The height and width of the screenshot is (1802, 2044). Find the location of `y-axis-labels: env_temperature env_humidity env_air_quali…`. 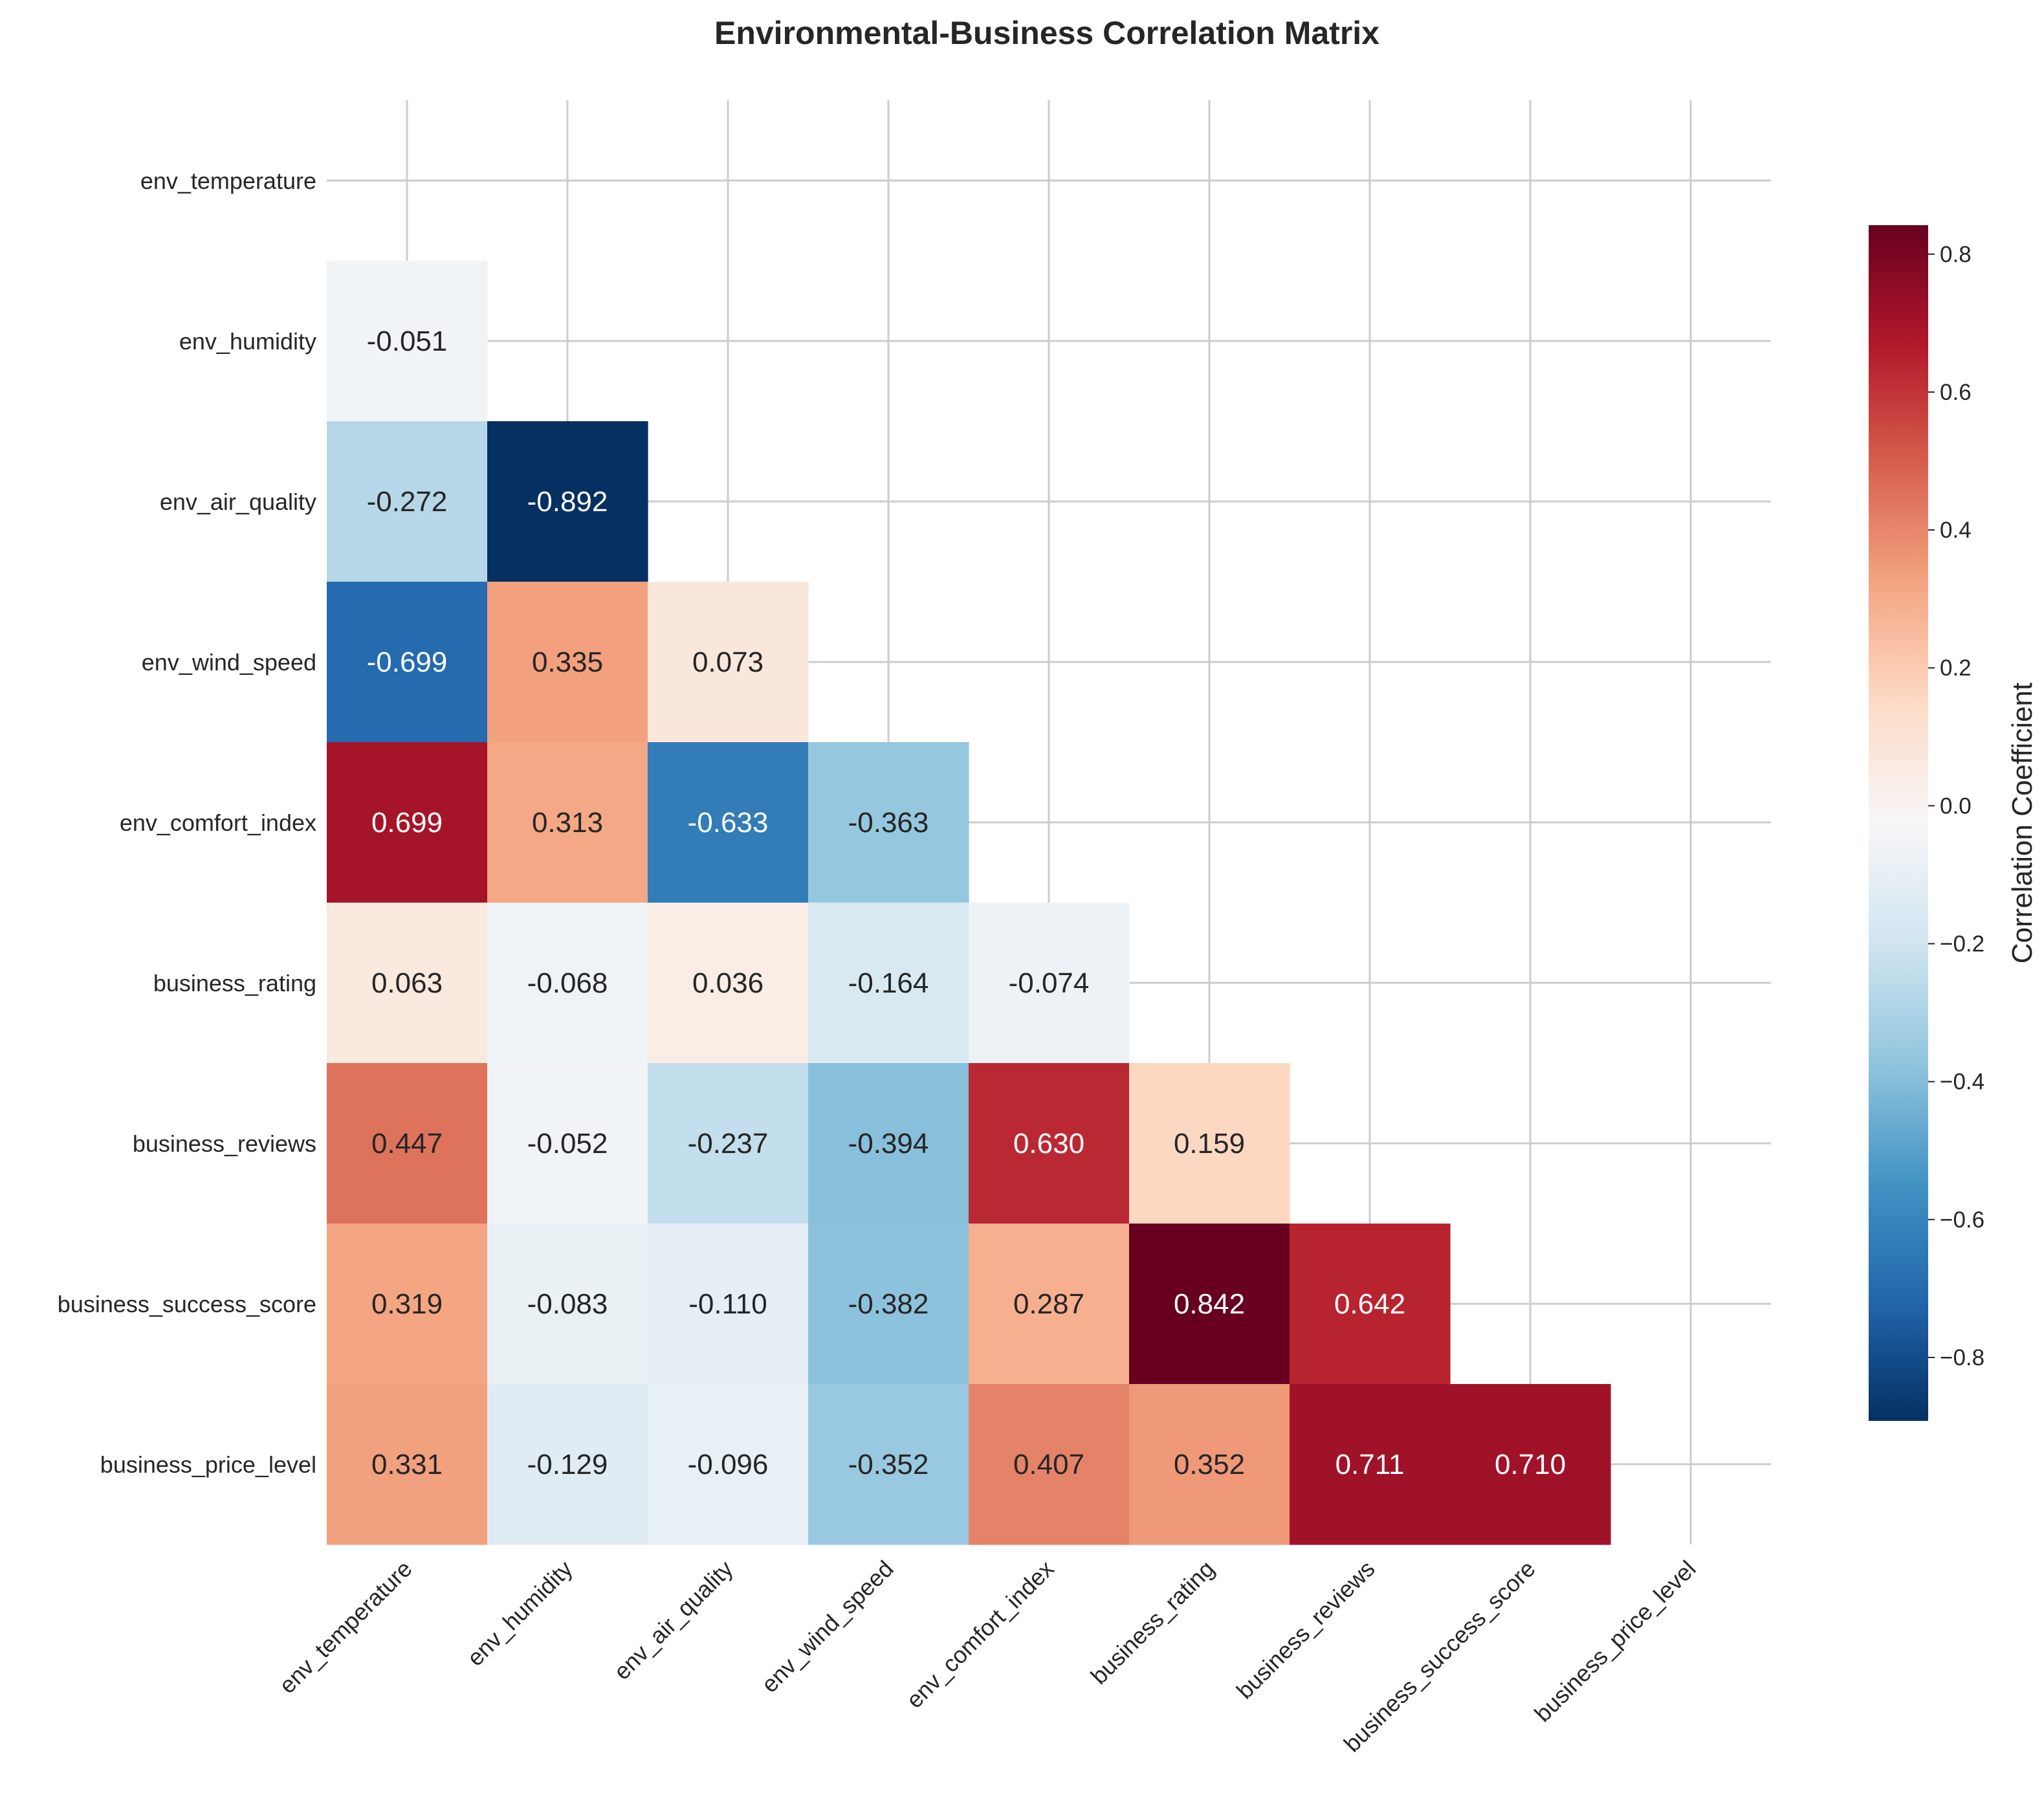

y-axis-labels: env_temperature env_humidity env_air_quali… is located at coordinates (187, 823).